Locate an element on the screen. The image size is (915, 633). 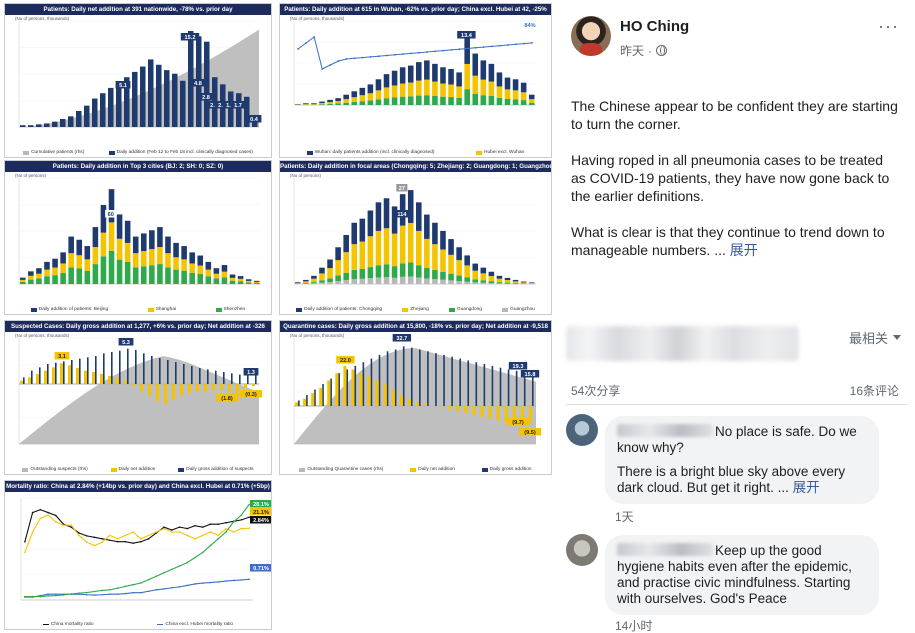
comment-time: 1天 is located at coordinates (624, 517).